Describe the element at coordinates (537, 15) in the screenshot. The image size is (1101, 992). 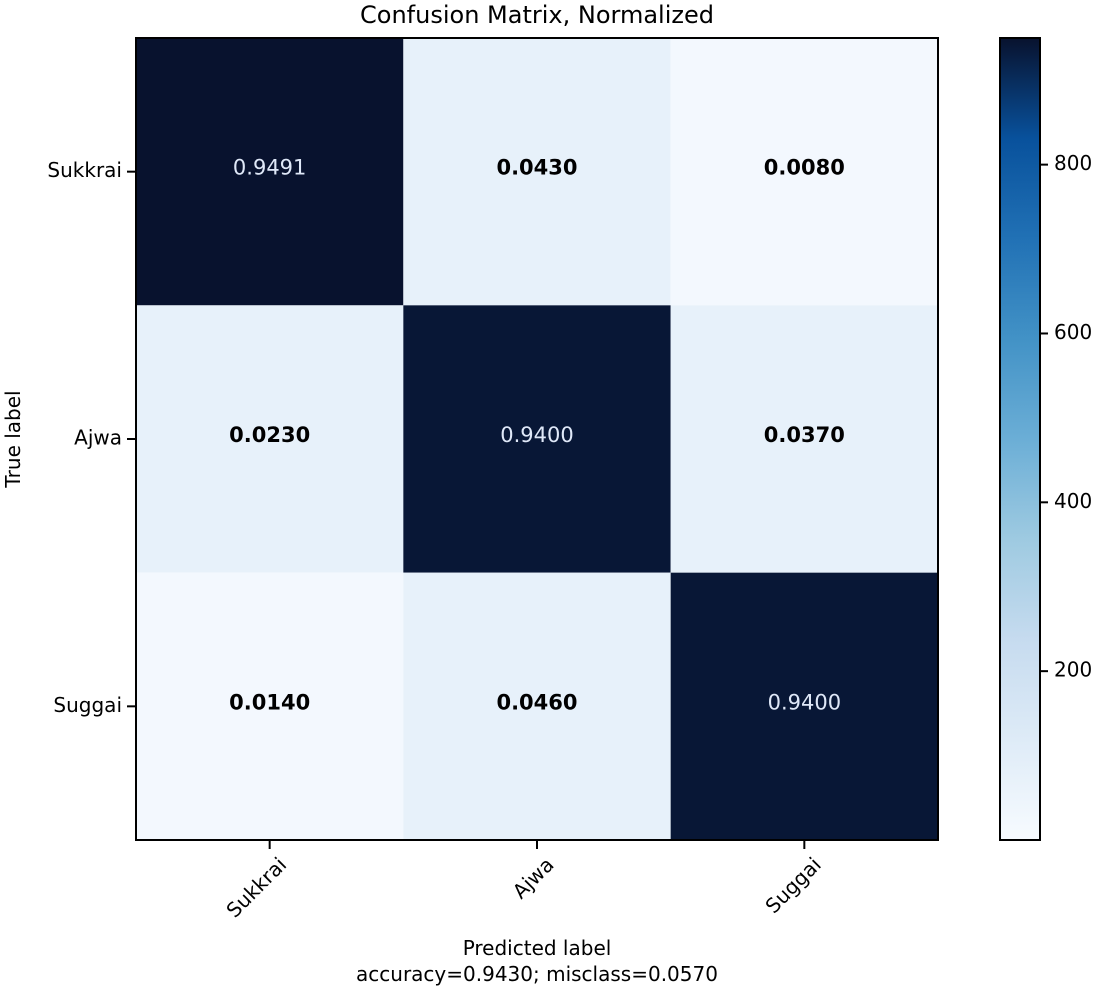
I see `chart-title: Confusion Matrix, Normalized` at that location.